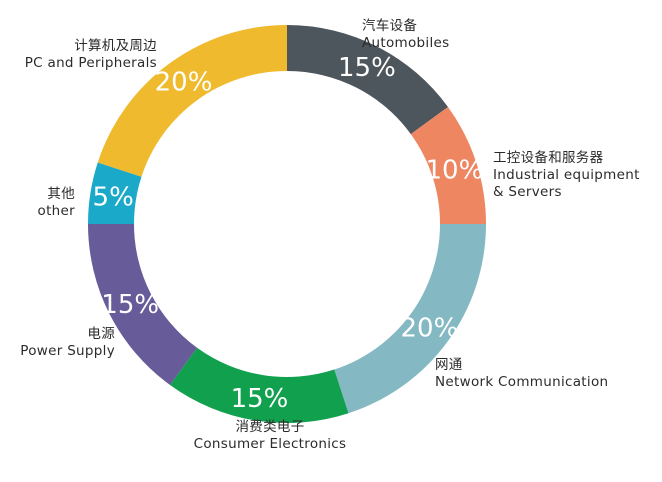 The height and width of the screenshot is (482, 662). I want to click on label-zh: 汽车设备, so click(390, 26).